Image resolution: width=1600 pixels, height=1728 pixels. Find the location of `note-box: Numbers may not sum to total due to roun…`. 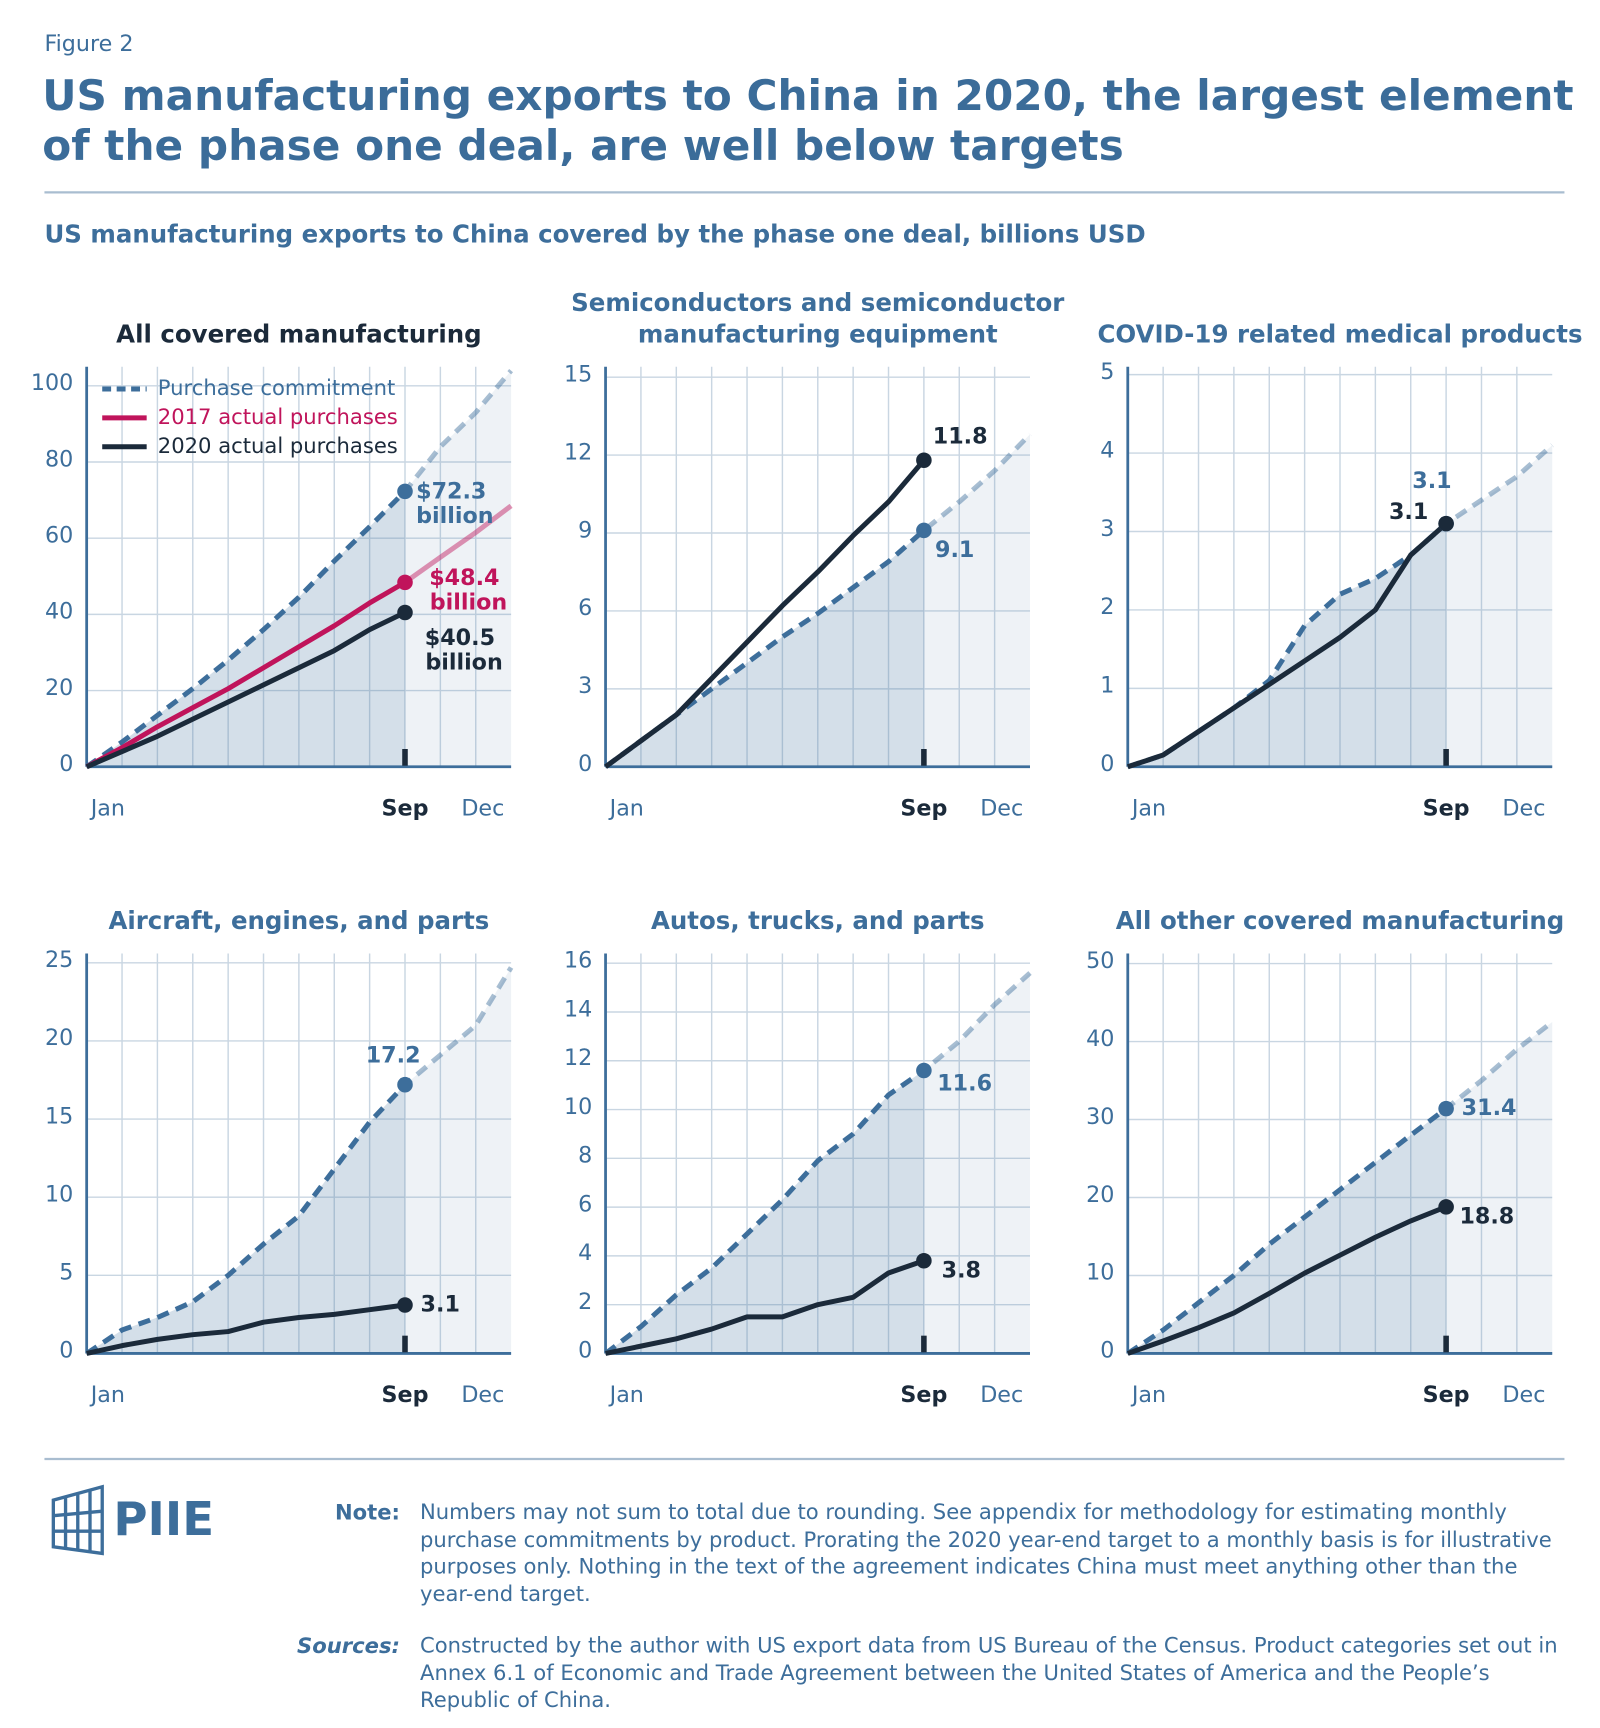

note-box: Numbers may not sum to total due to roun… is located at coordinates (986, 1553).